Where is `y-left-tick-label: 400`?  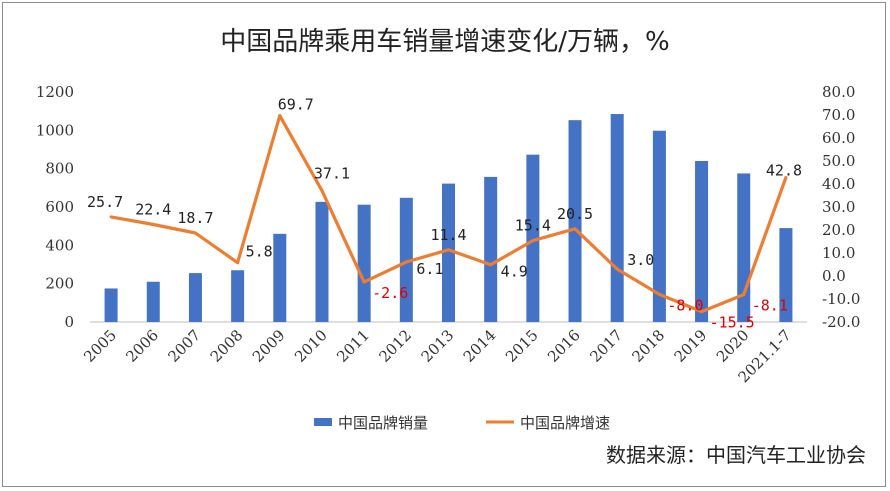
y-left-tick-label: 400 is located at coordinates (59, 245).